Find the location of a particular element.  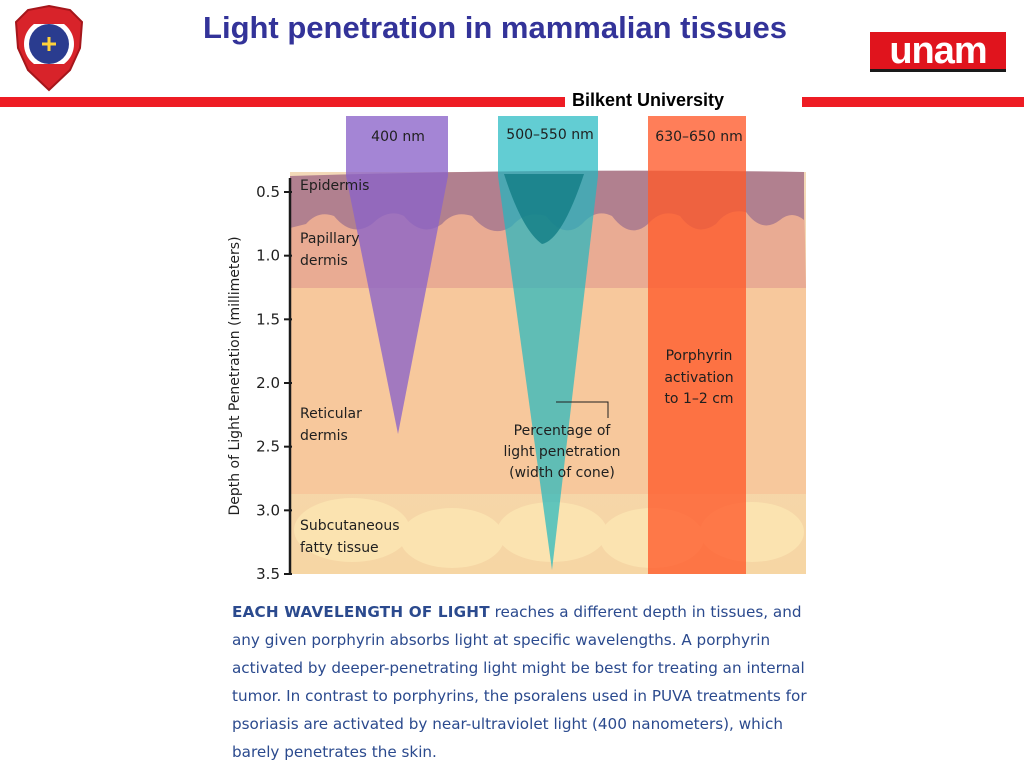

porphyrin-note-line2: activation is located at coordinates (698, 378).